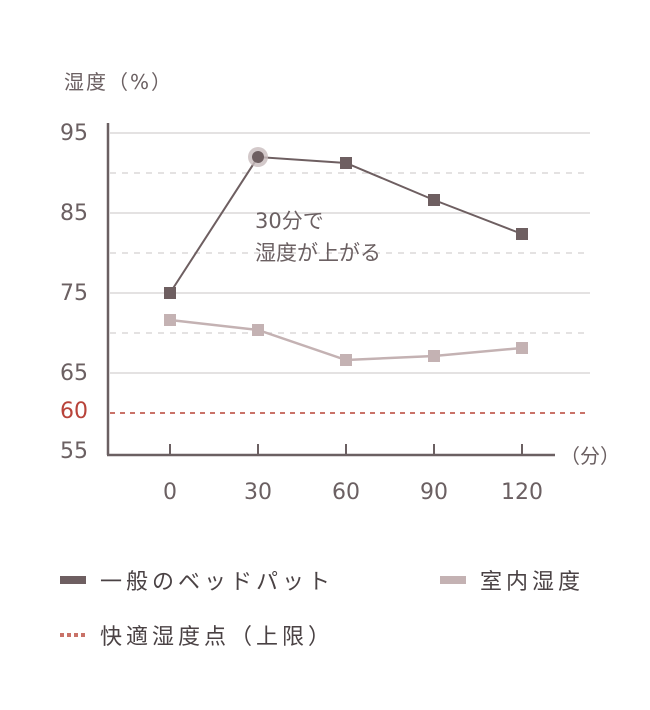 This screenshot has height=710, width=650. I want to click on annotation-line-2: 湿度が上がる, so click(318, 253).